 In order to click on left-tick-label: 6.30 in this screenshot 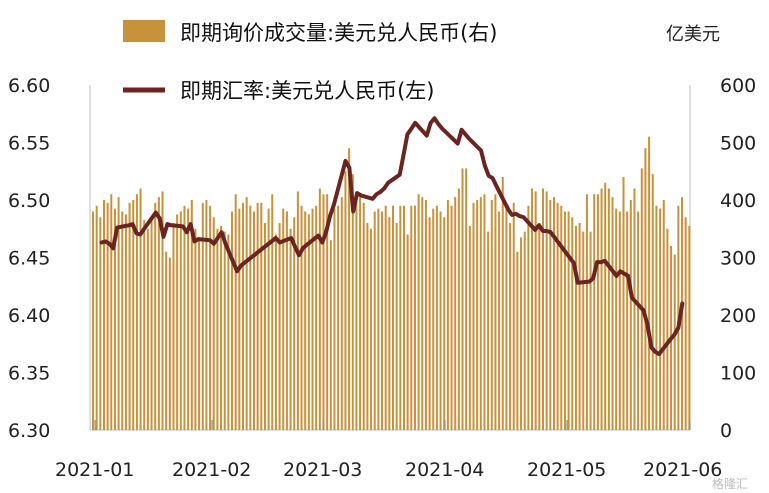, I will do `click(29, 431)`.